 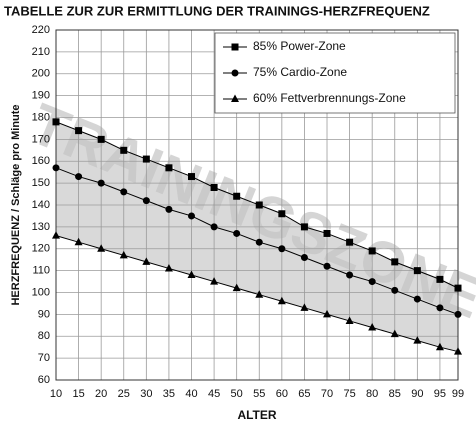 What do you see at coordinates (191, 394) in the screenshot?
I see `x-tick-label: 40` at bounding box center [191, 394].